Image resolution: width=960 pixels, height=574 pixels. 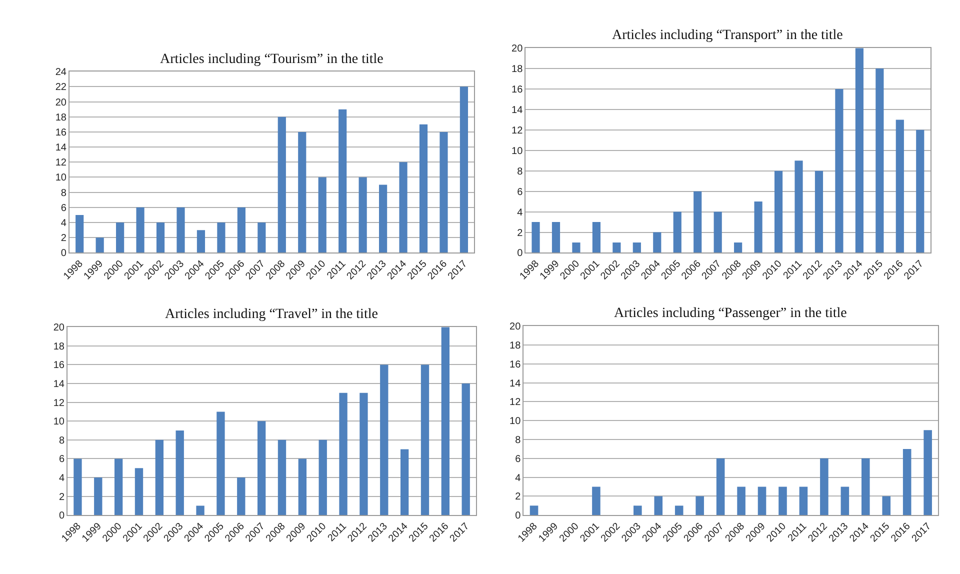 I want to click on chart-title: Articles including “Transport” in the title, so click(x=727, y=35).